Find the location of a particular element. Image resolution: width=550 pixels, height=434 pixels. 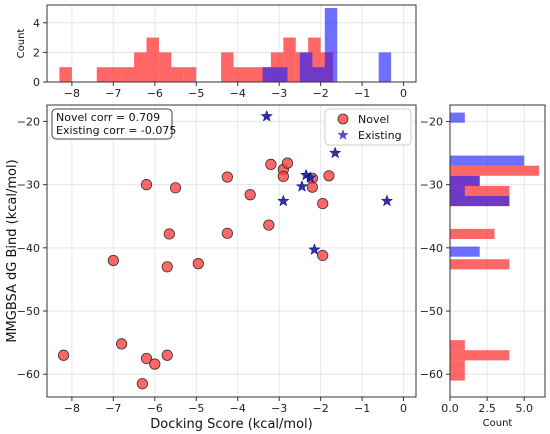

main-y-tick-label: −20 is located at coordinates (28, 121).